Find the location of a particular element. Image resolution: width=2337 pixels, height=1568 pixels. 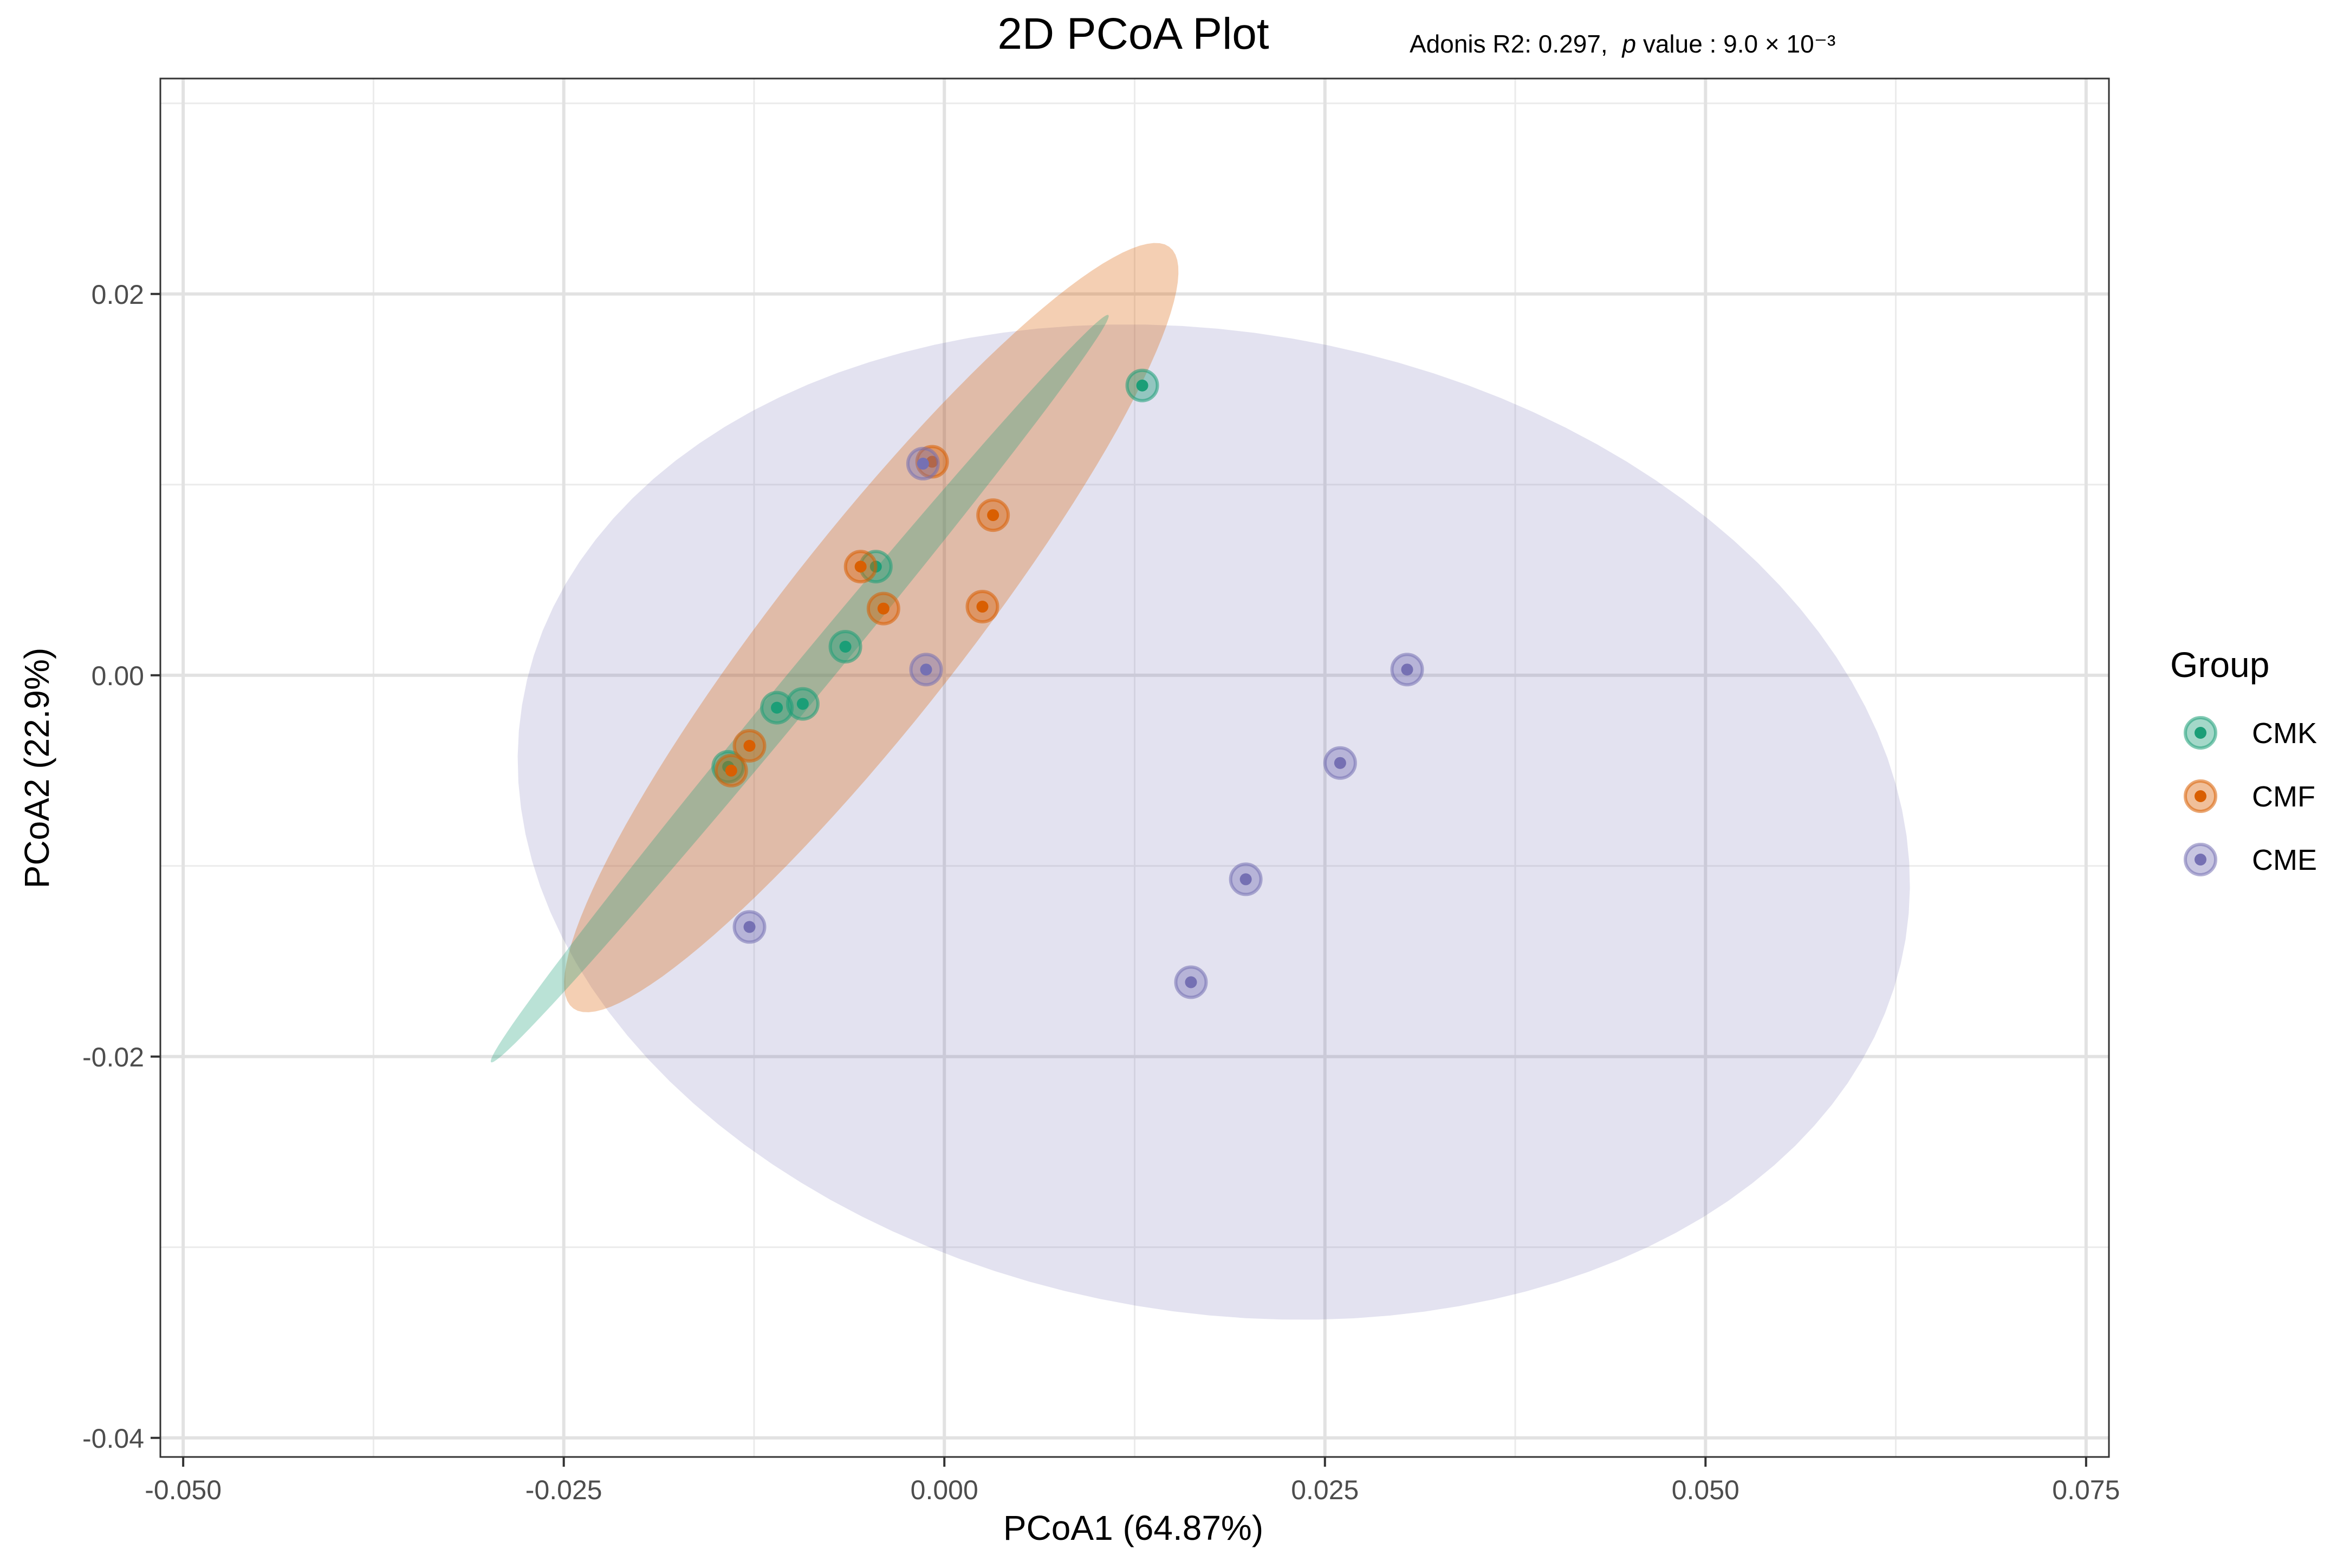

legend: Group CMK CMF CME is located at coordinates (2243, 761).